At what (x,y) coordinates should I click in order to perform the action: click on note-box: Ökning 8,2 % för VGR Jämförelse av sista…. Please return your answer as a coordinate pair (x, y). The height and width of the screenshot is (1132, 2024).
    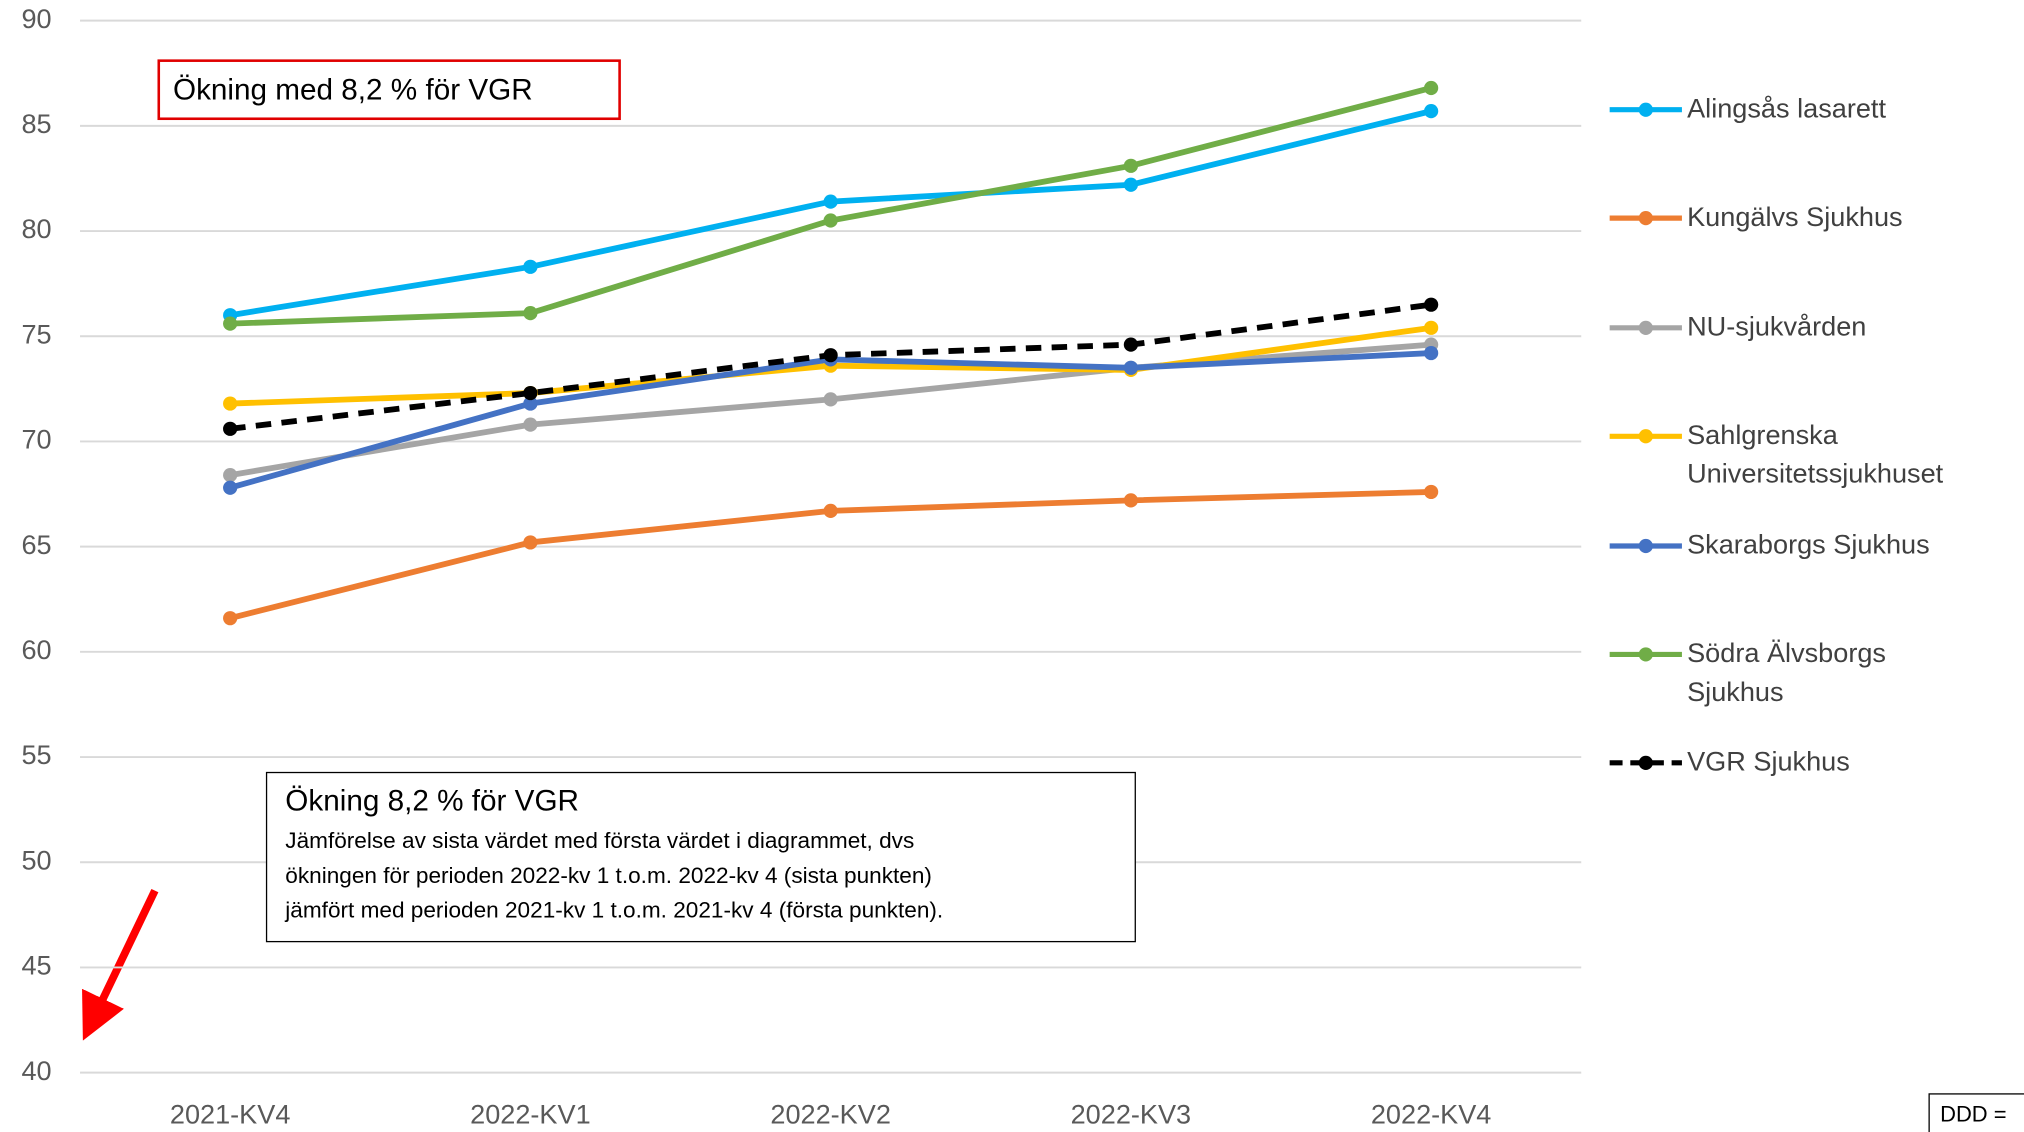
    Looking at the image, I should click on (700, 857).